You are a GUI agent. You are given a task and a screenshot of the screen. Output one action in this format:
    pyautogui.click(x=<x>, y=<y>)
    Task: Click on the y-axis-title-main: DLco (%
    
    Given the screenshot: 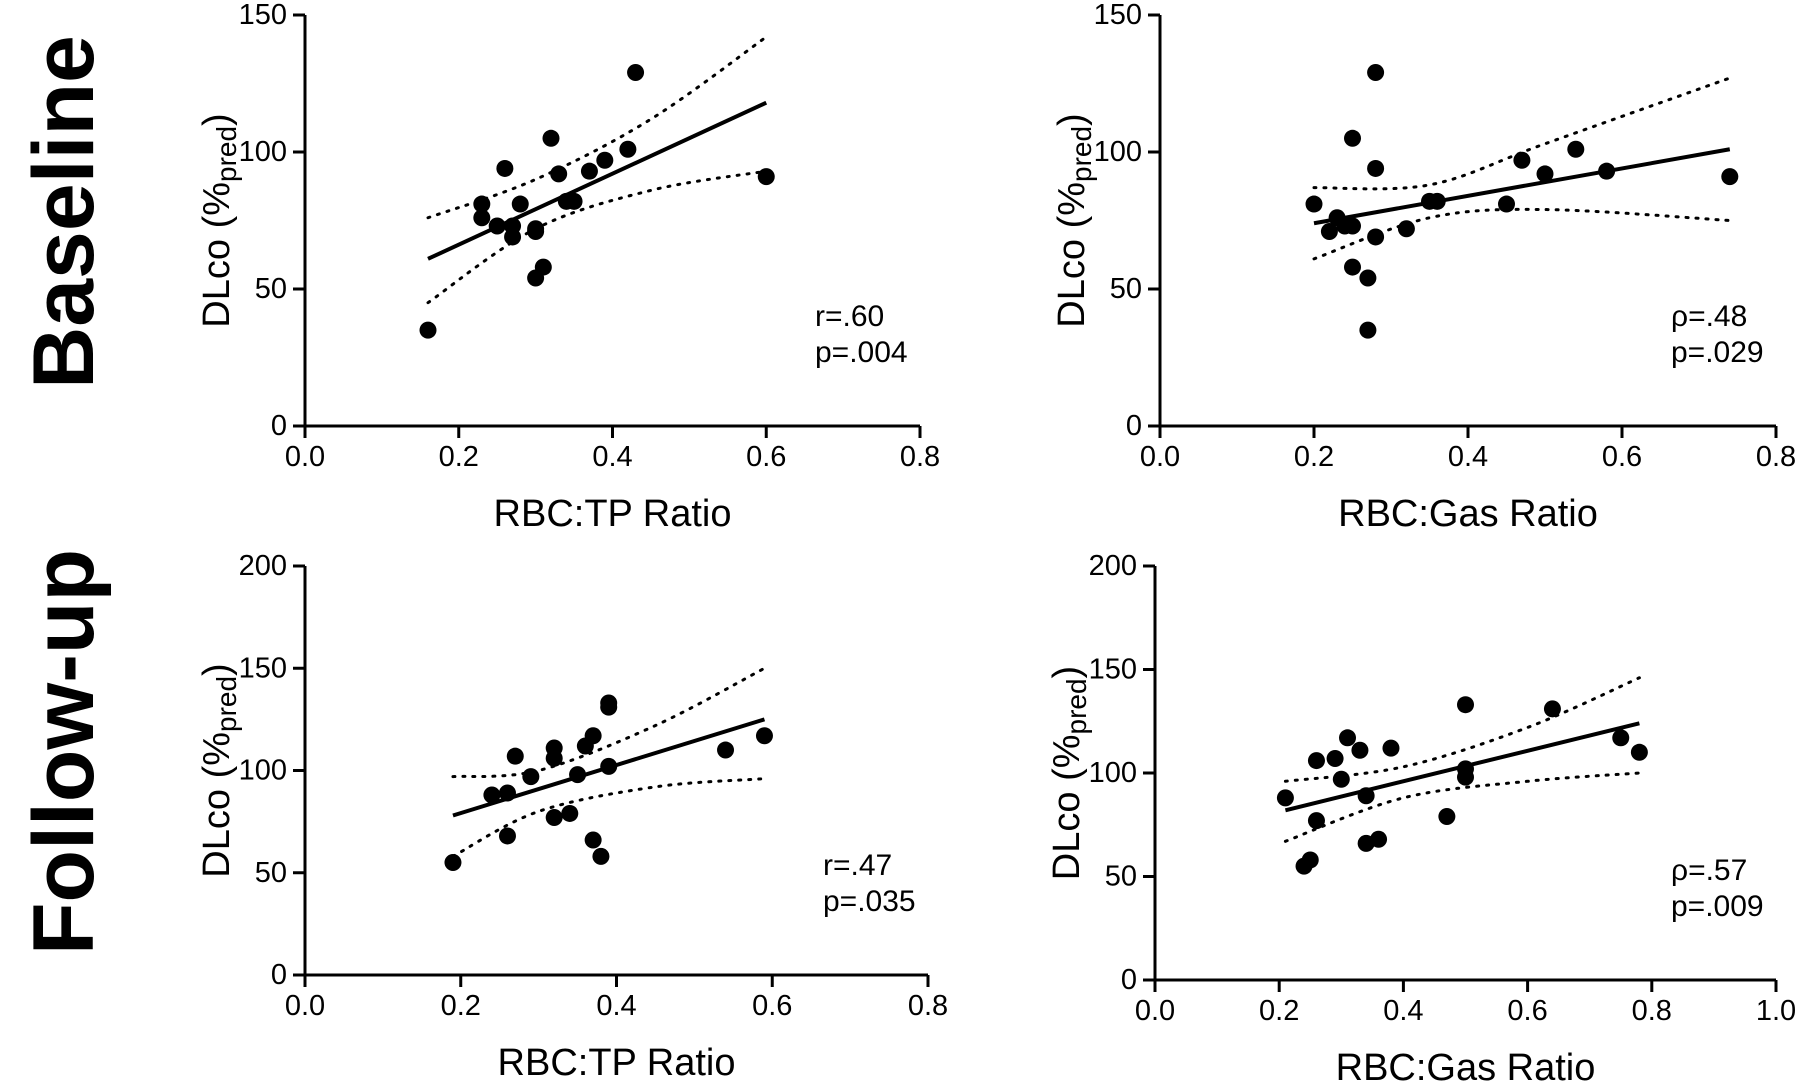 What is the action you would take?
    pyautogui.click(x=1072, y=255)
    